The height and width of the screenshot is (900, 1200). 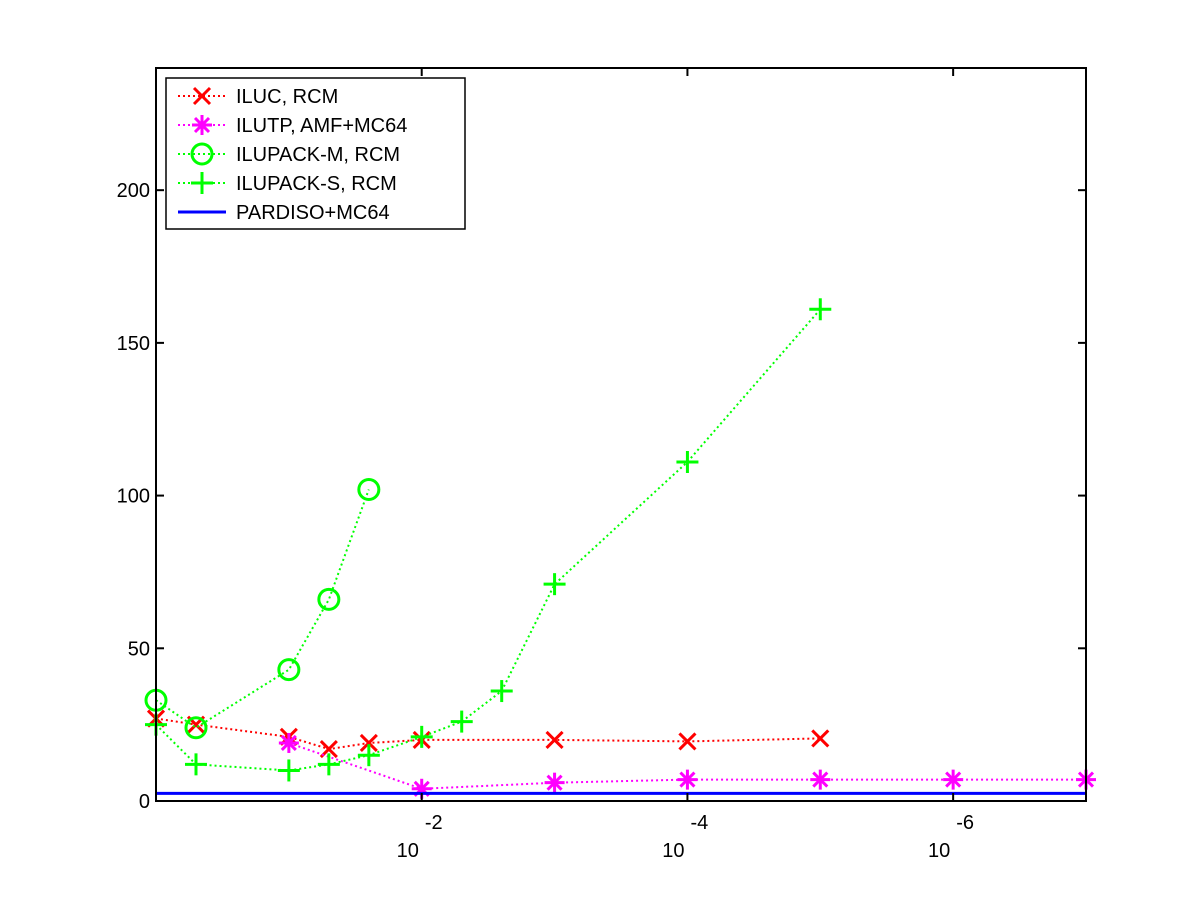 I want to click on x-tick-exponent: -6, so click(x=965, y=823).